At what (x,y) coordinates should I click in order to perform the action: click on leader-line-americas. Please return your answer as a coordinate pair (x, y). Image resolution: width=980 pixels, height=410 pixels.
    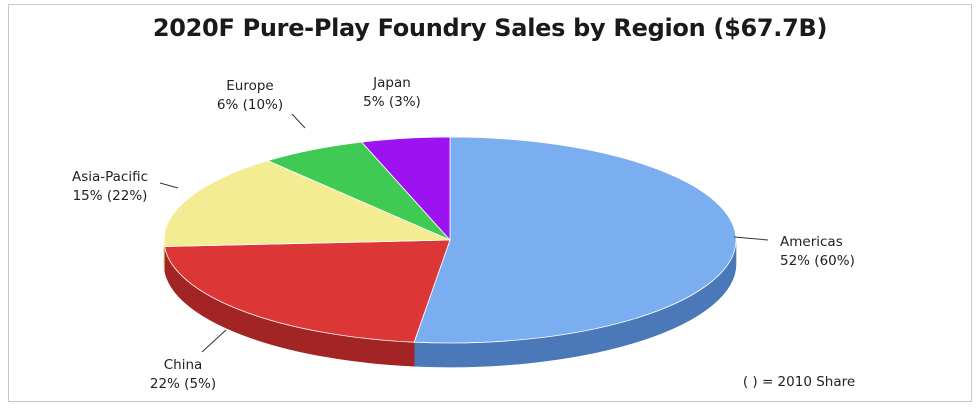
    Looking at the image, I should click on (751, 238).